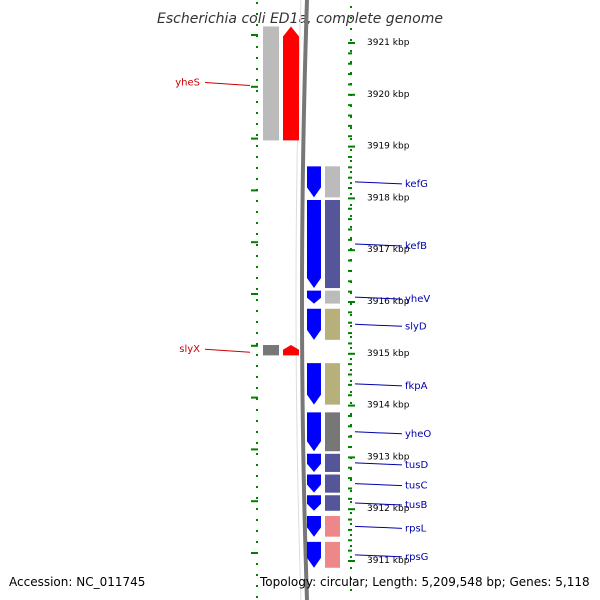 This screenshot has width=600, height=600. I want to click on kbp-label: 3915 kbp, so click(388, 354).